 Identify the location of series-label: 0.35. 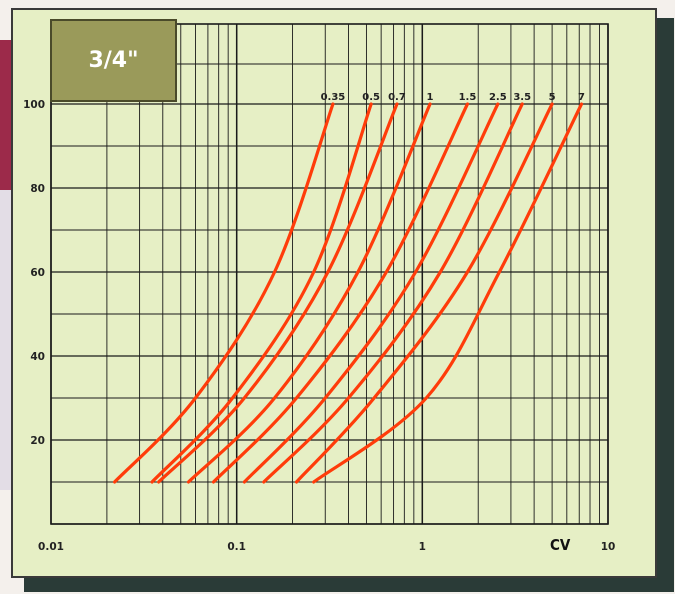
(333, 97).